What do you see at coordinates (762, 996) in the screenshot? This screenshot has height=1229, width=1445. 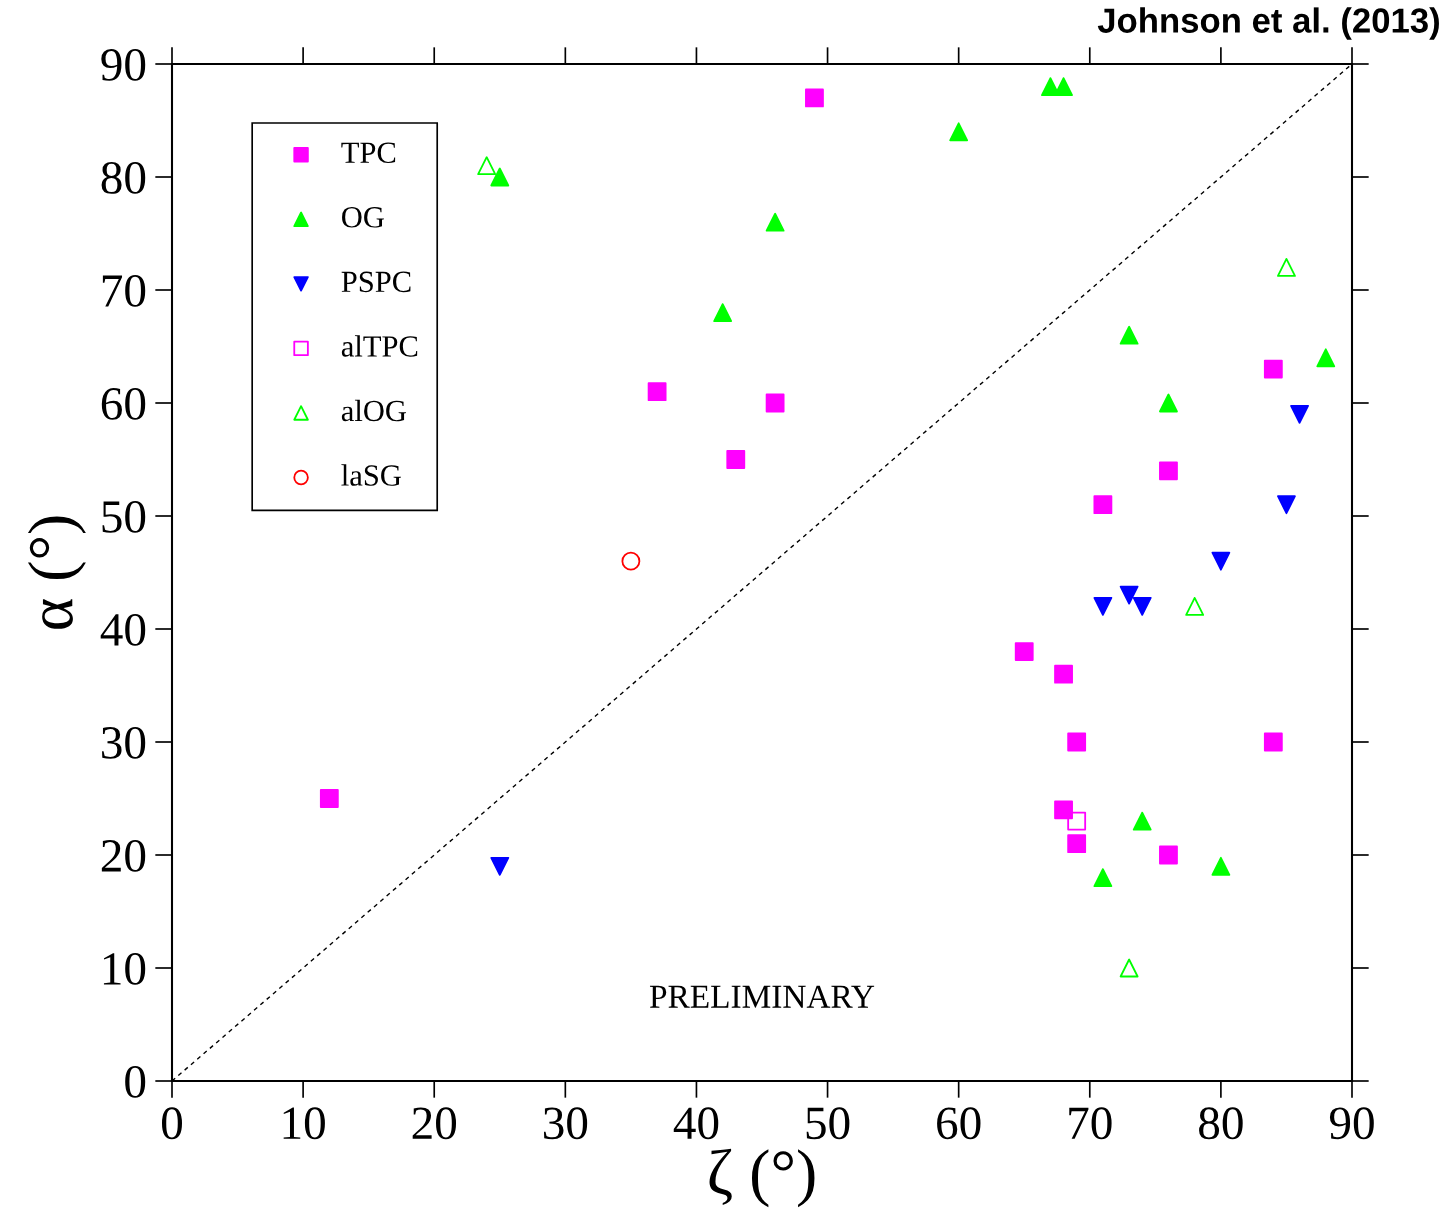 I see `annotation: PRELIMINARY` at bounding box center [762, 996].